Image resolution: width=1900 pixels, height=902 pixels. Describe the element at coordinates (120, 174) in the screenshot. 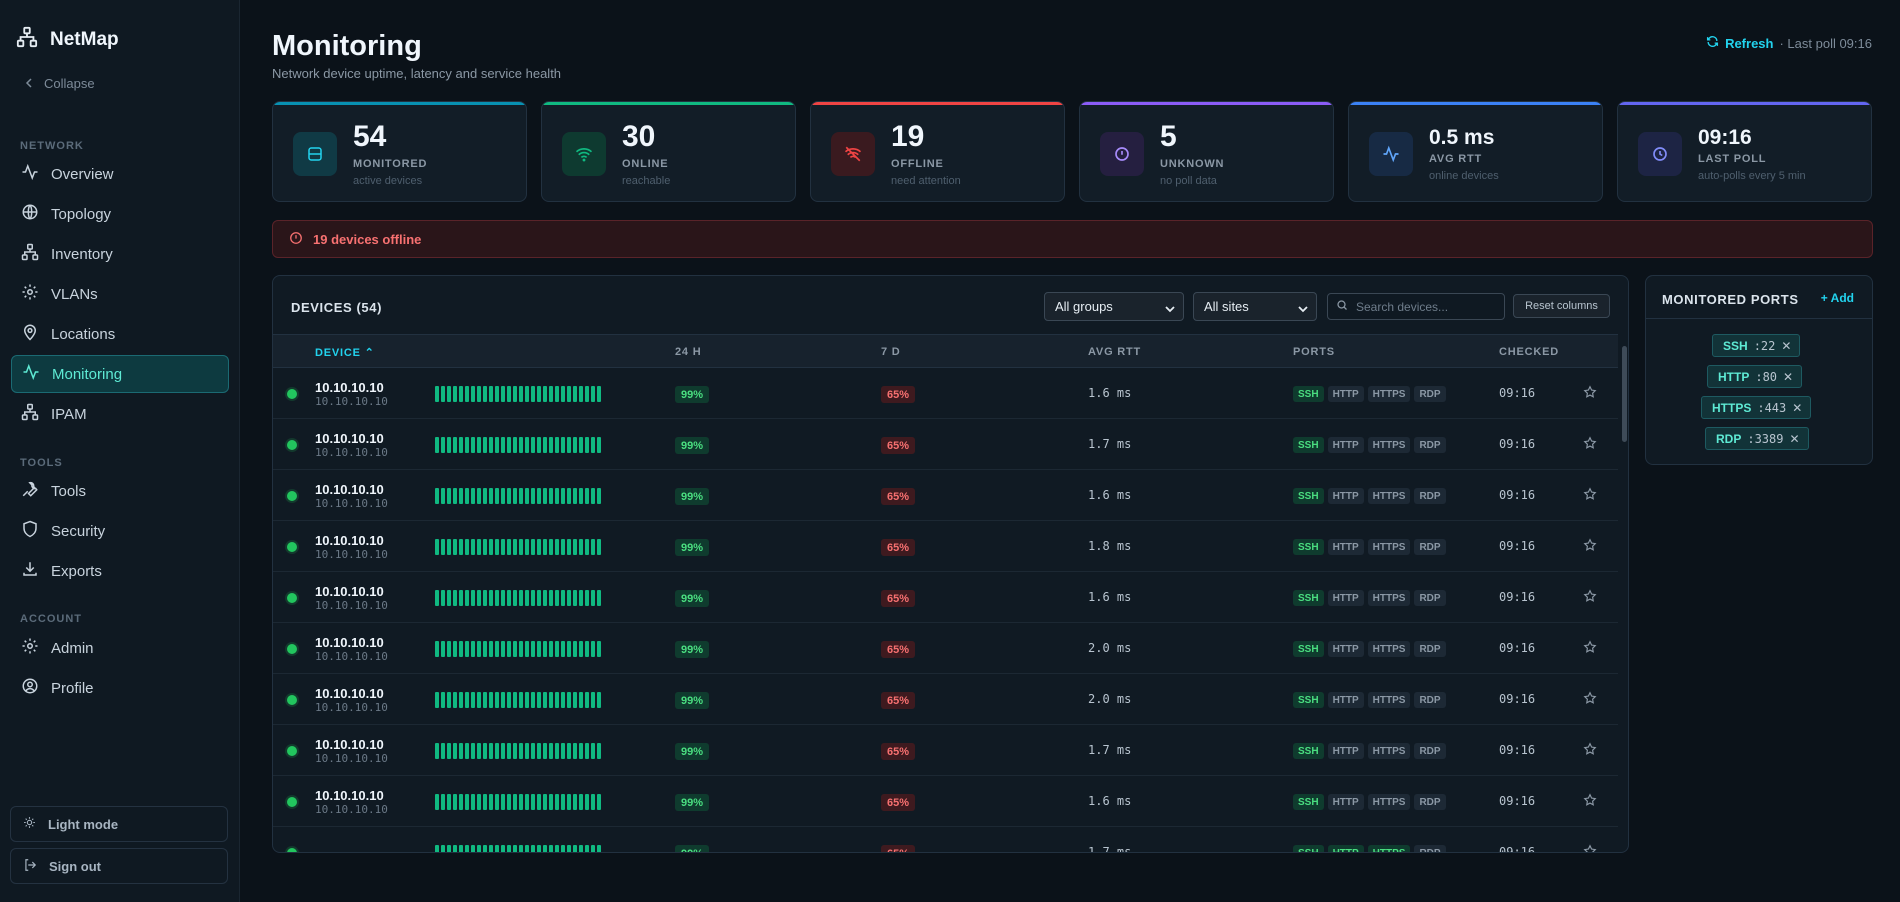

I see `sidebar-item-overview: Overview` at that location.